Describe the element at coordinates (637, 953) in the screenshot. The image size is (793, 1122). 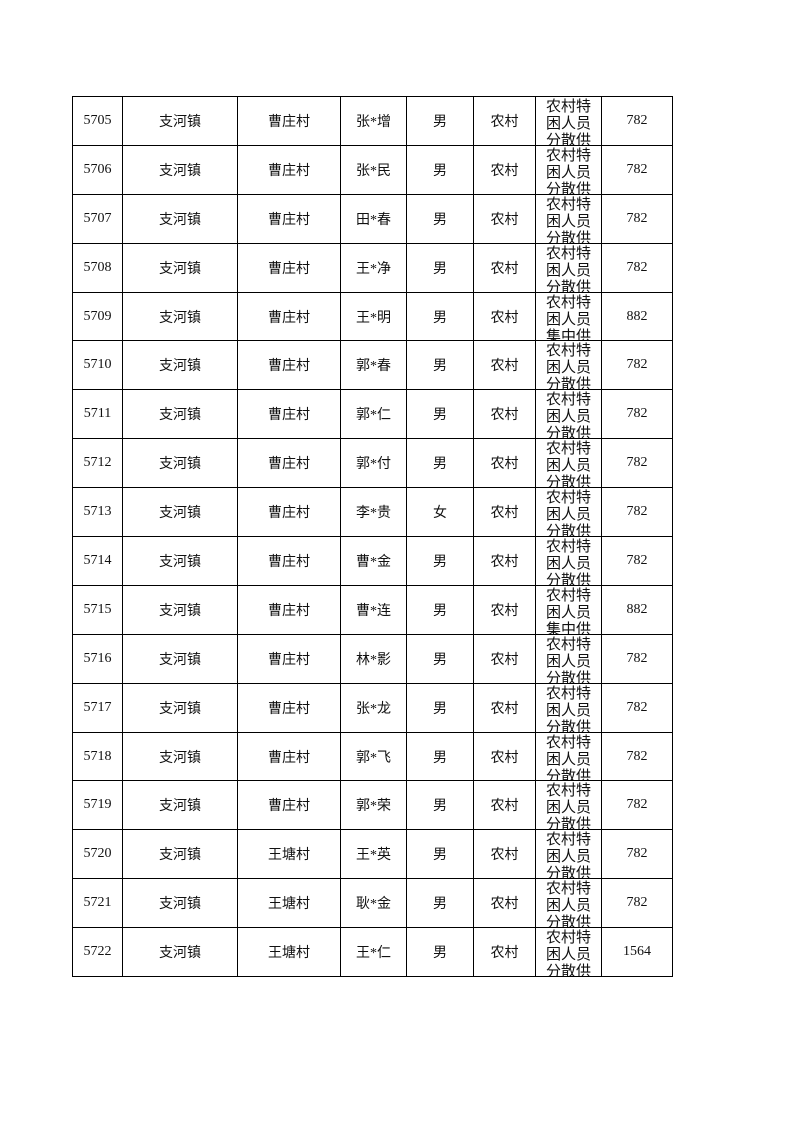
I see `amount-cell: 1564` at that location.